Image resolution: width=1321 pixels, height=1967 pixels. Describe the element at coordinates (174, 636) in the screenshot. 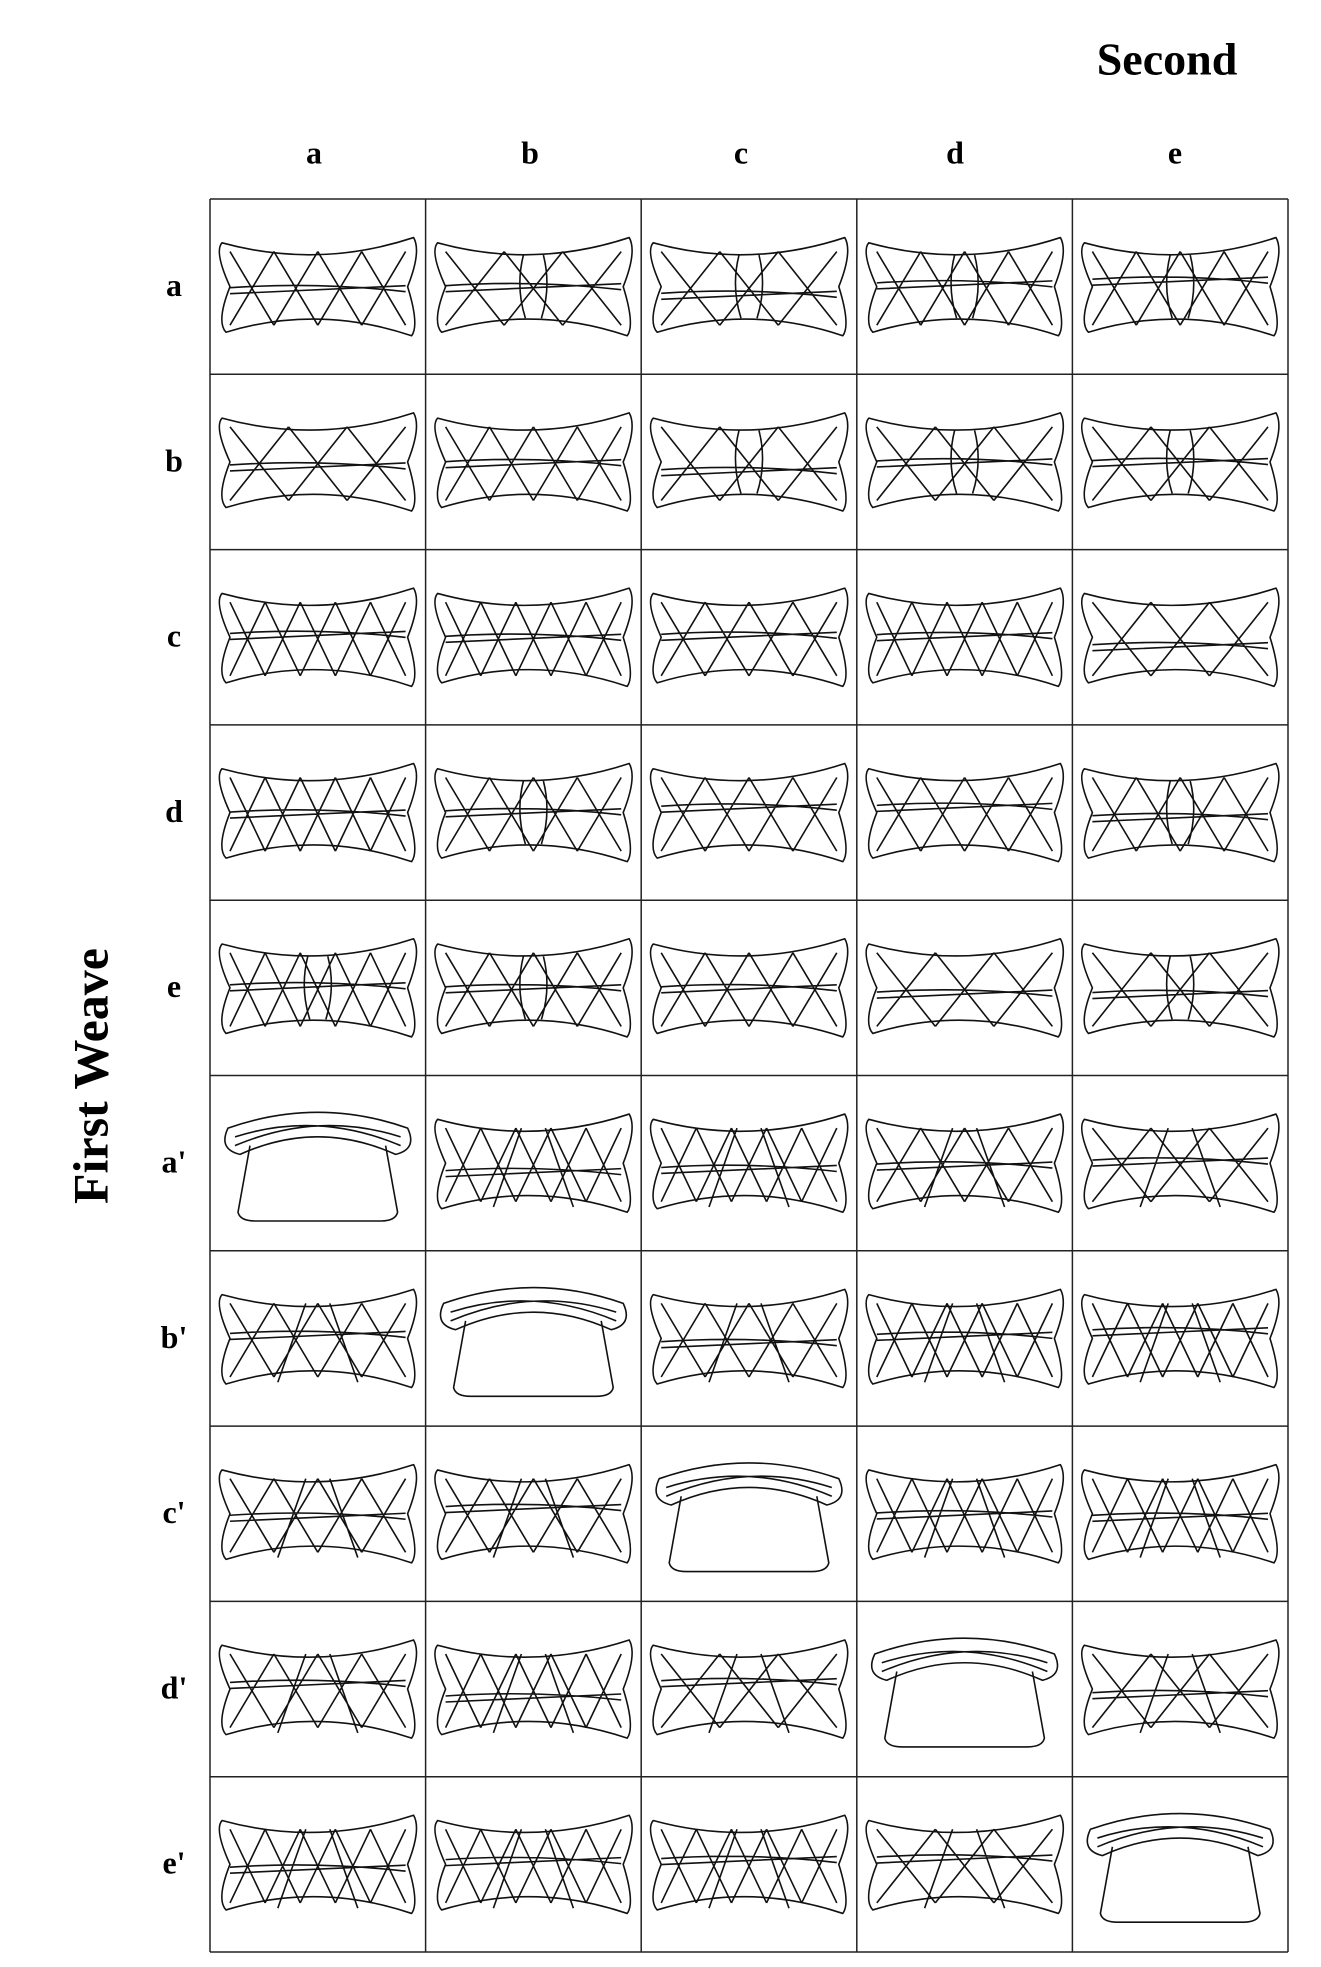

I see `row-label: c` at that location.